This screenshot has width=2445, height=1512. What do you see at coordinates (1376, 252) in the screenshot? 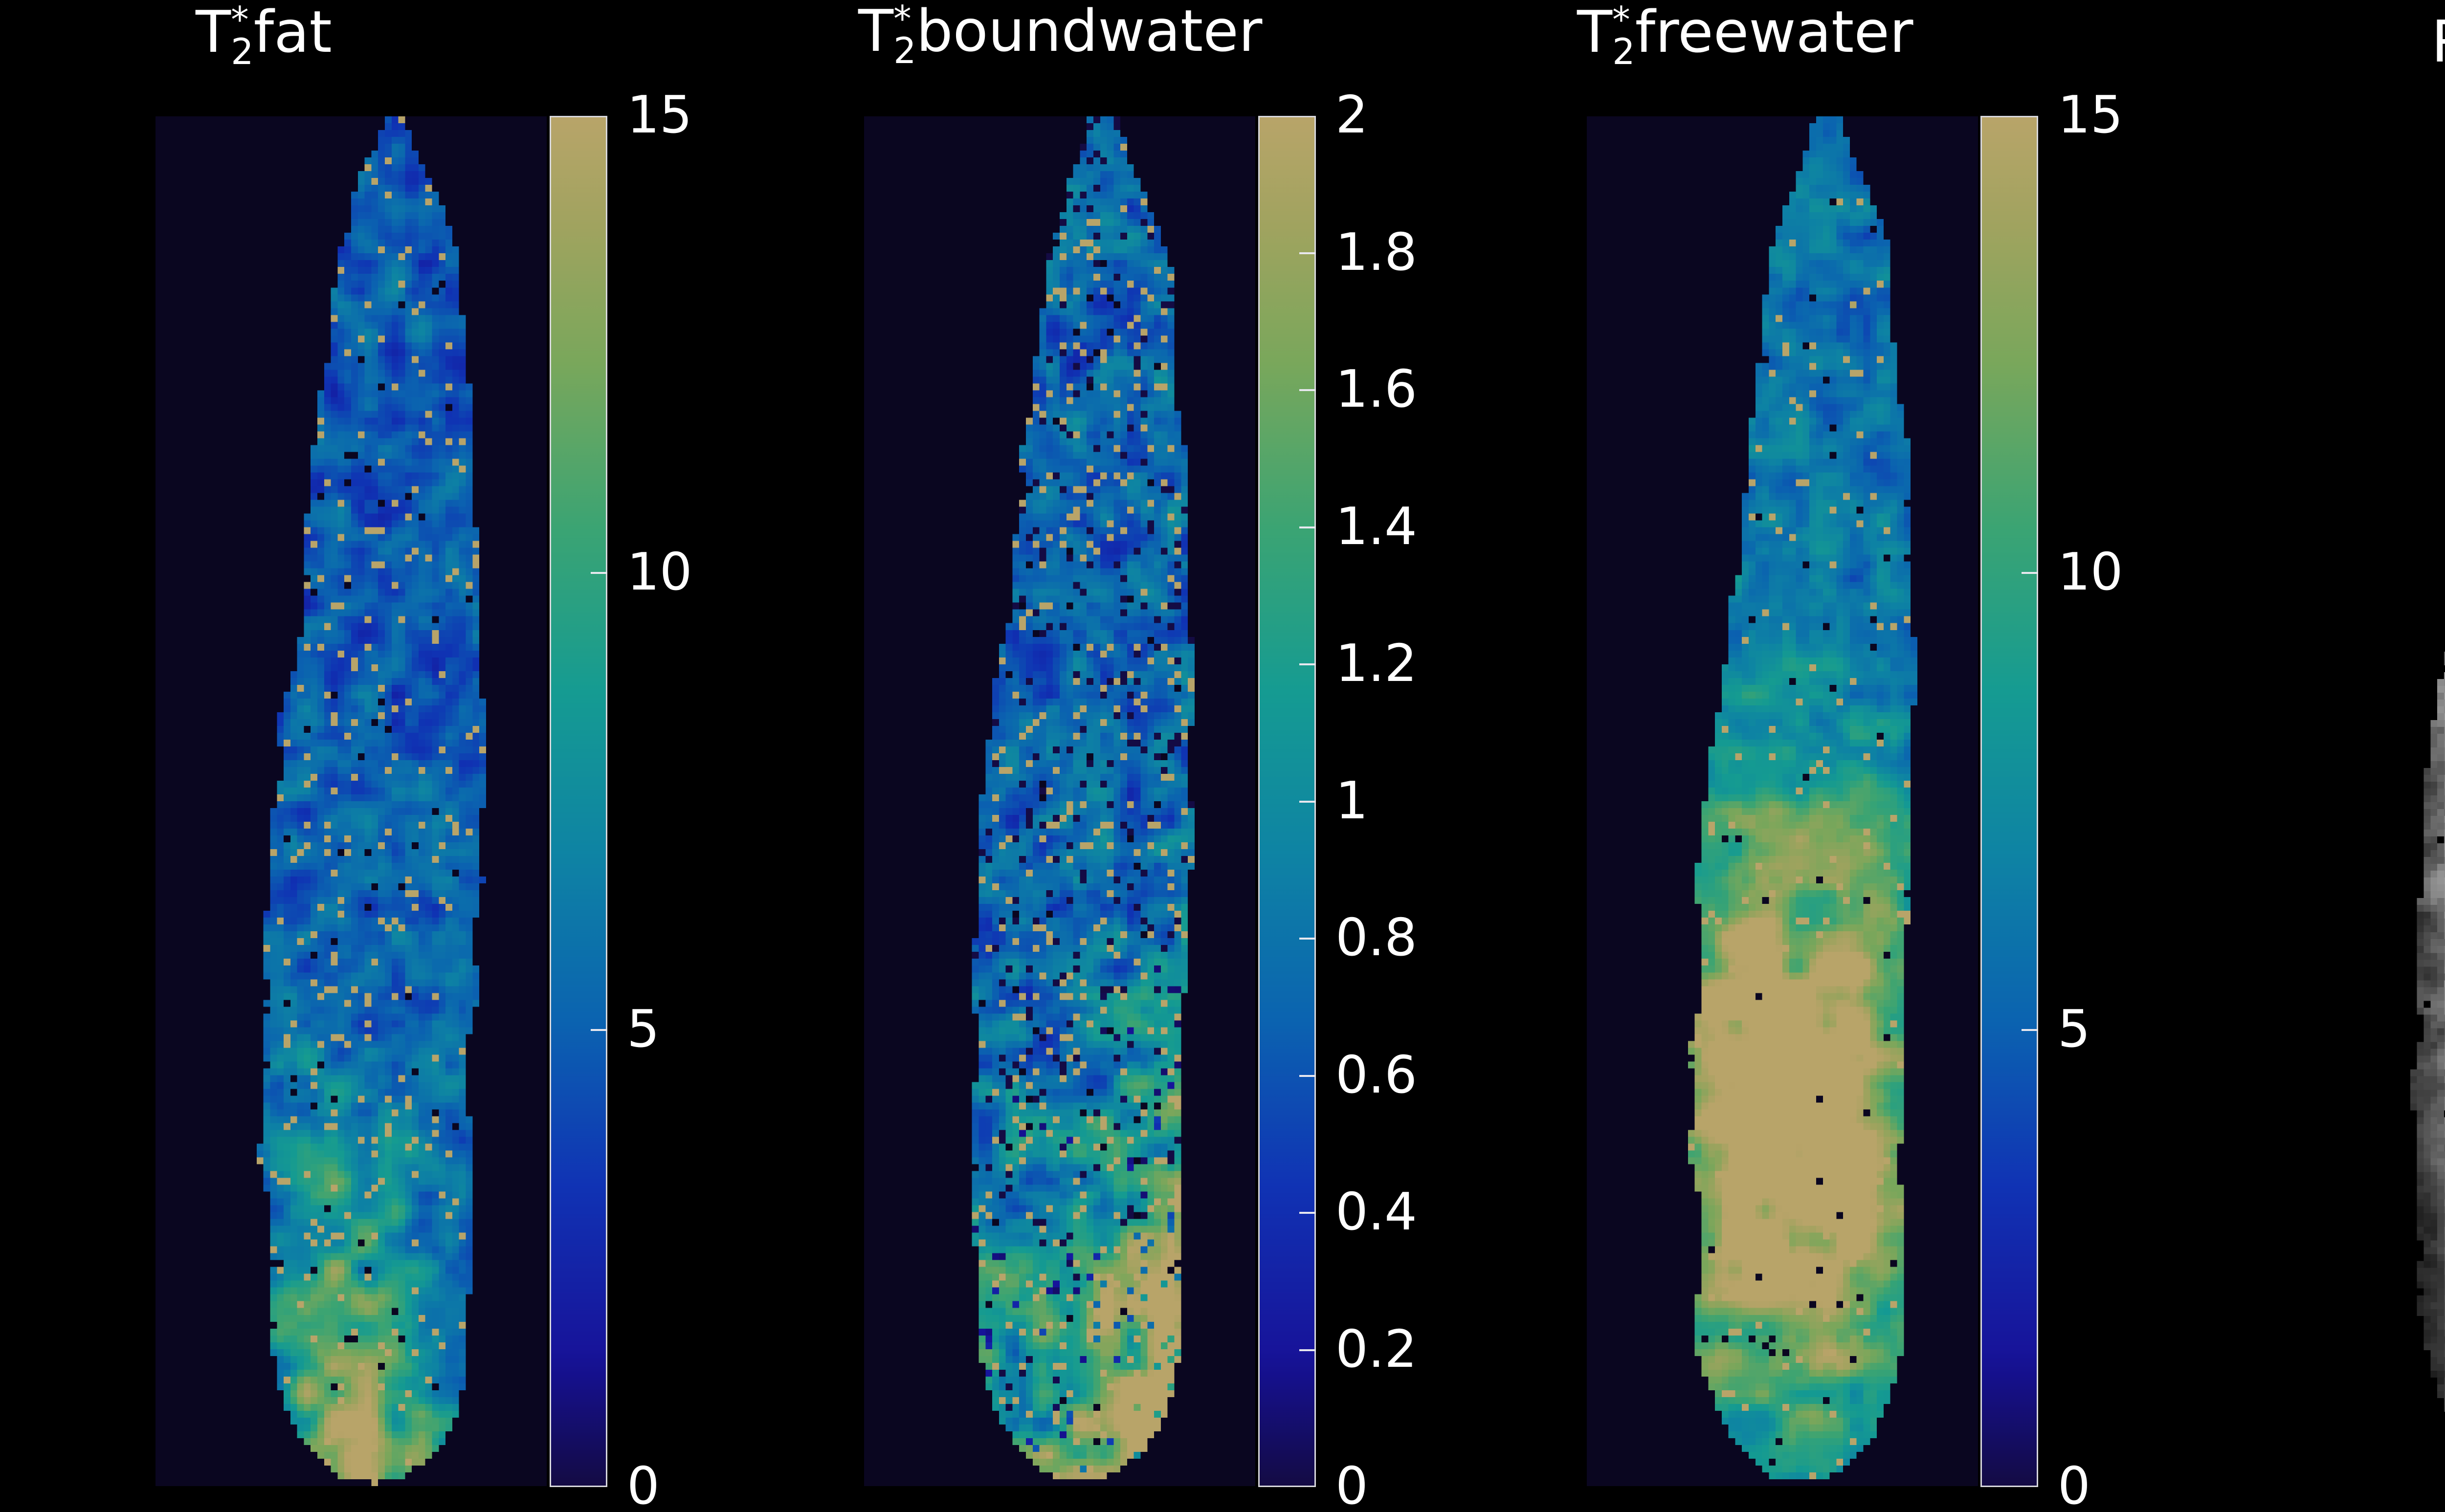
I see `colorbar-tick-label: 1.8` at bounding box center [1376, 252].